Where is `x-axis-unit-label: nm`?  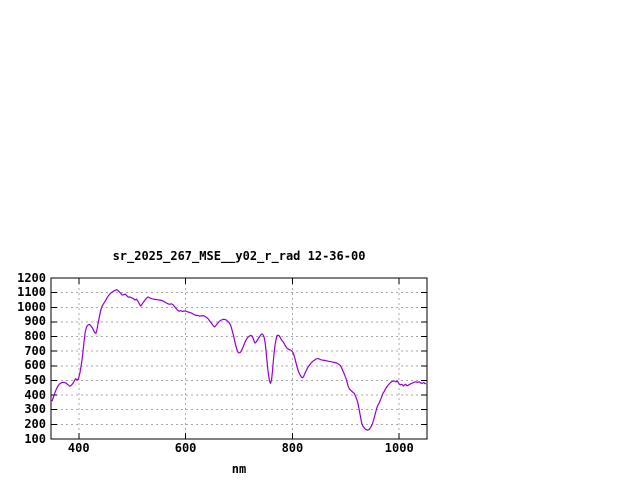 x-axis-unit-label: nm is located at coordinates (239, 469).